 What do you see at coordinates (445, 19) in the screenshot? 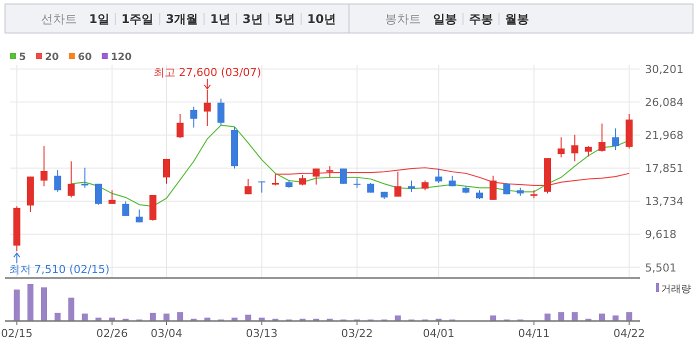
I see `text: 일봉` at bounding box center [445, 19].